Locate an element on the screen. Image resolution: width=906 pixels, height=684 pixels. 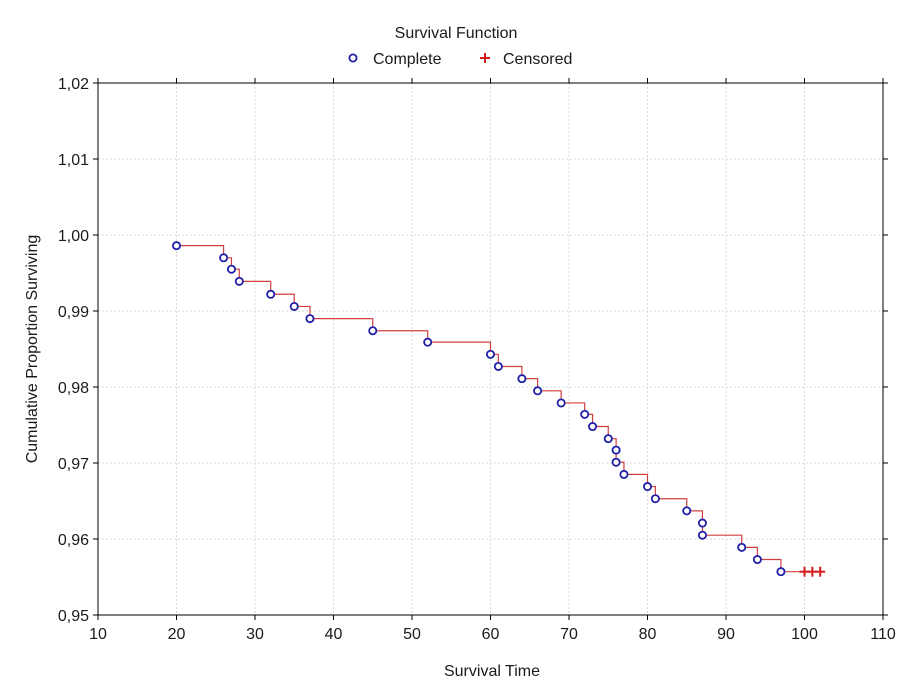
x-tick-label: 80 is located at coordinates (648, 634).